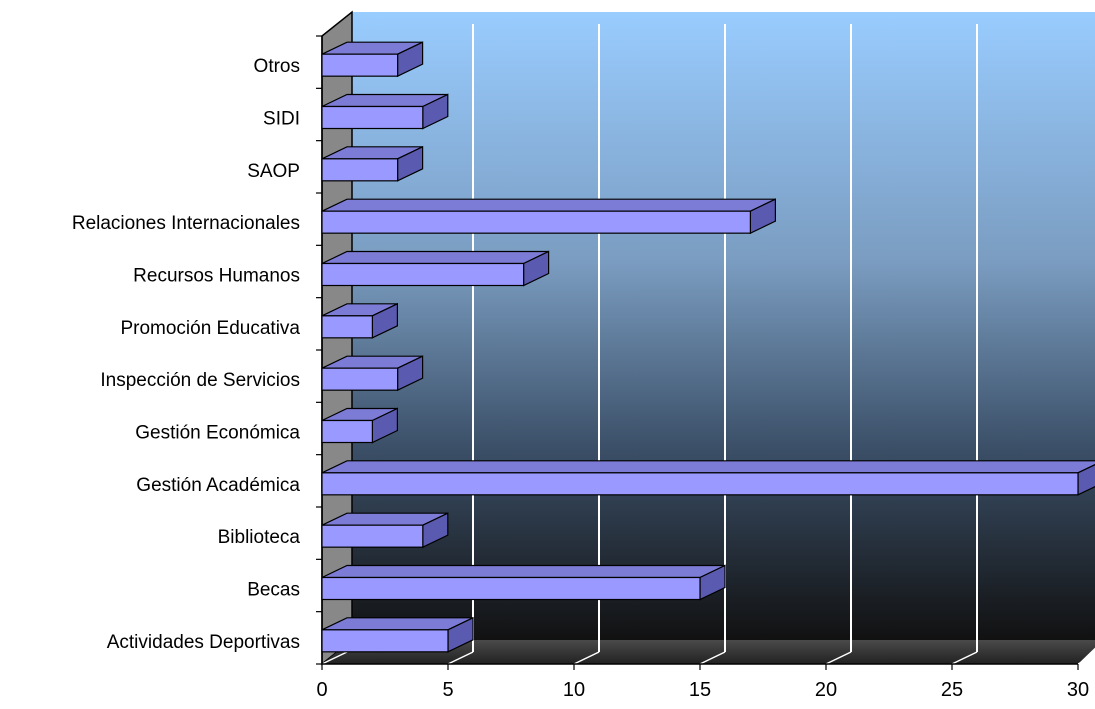 Image resolution: width=1095 pixels, height=709 pixels. Describe the element at coordinates (273, 590) in the screenshot. I see `category-label: Becas` at that location.